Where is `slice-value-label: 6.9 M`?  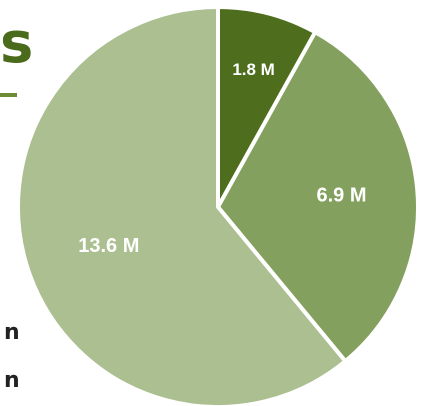 slice-value-label: 6.9 M is located at coordinates (341, 196).